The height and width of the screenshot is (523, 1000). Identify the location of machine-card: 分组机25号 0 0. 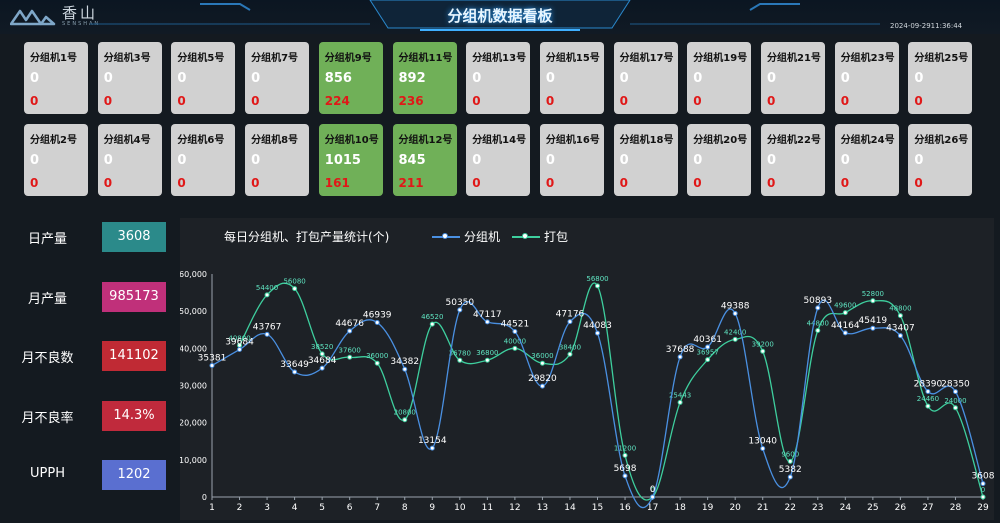
(940, 78).